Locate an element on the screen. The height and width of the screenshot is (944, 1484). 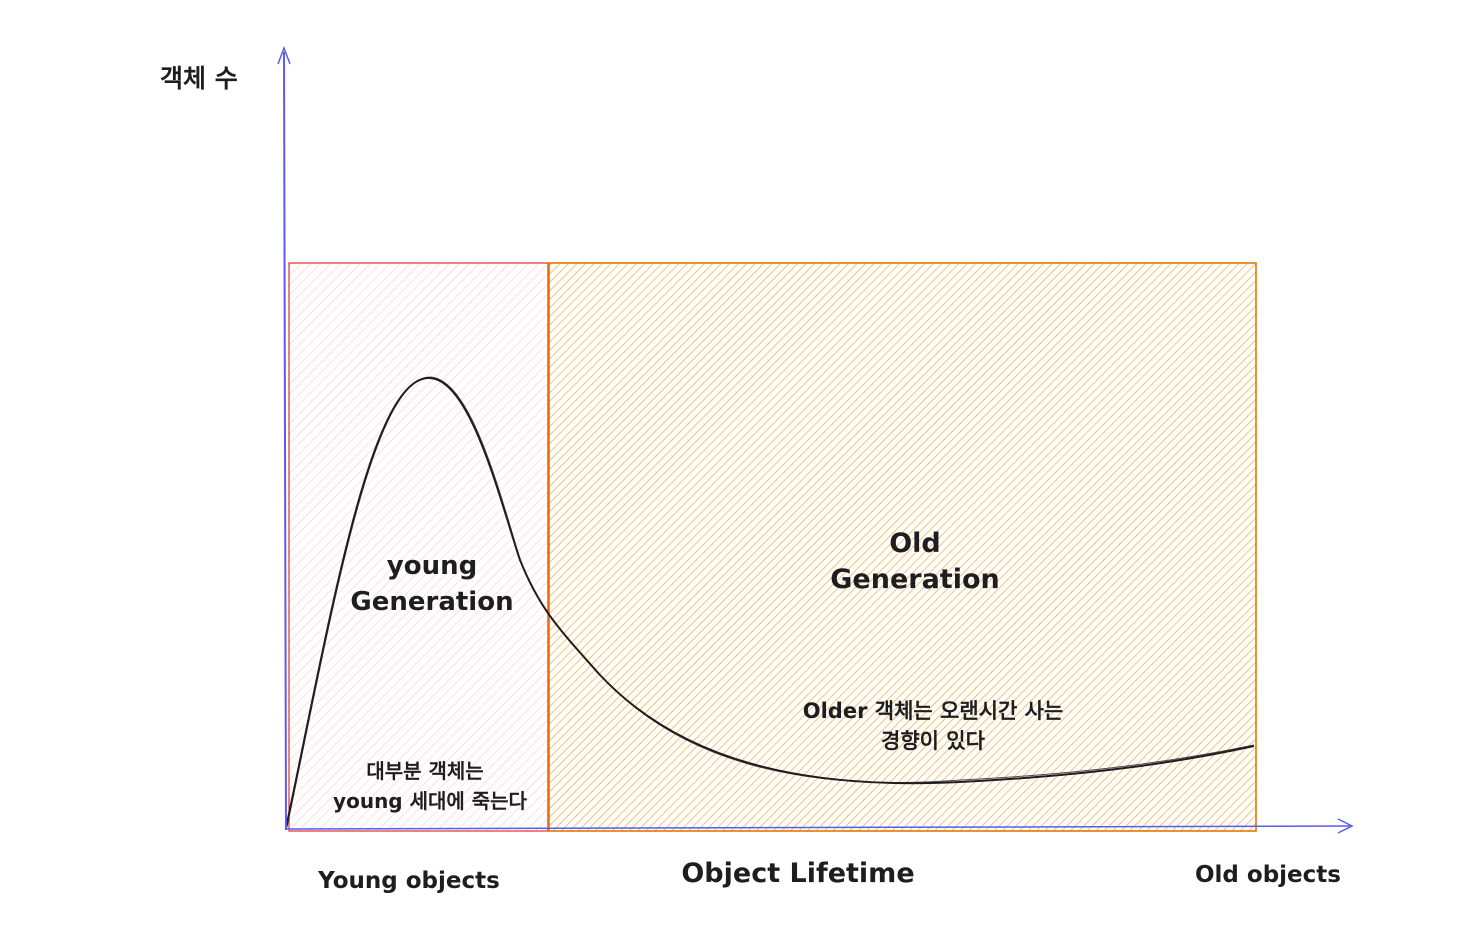
x-axis-left-label: Young objects is located at coordinates (408, 881).